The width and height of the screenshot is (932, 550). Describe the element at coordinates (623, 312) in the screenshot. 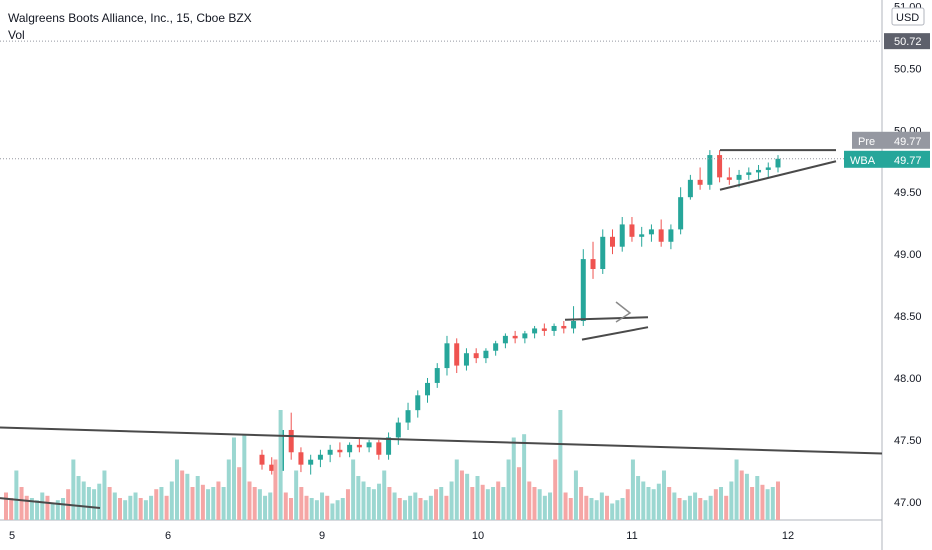

I see `breakout-arrow-icon` at that location.